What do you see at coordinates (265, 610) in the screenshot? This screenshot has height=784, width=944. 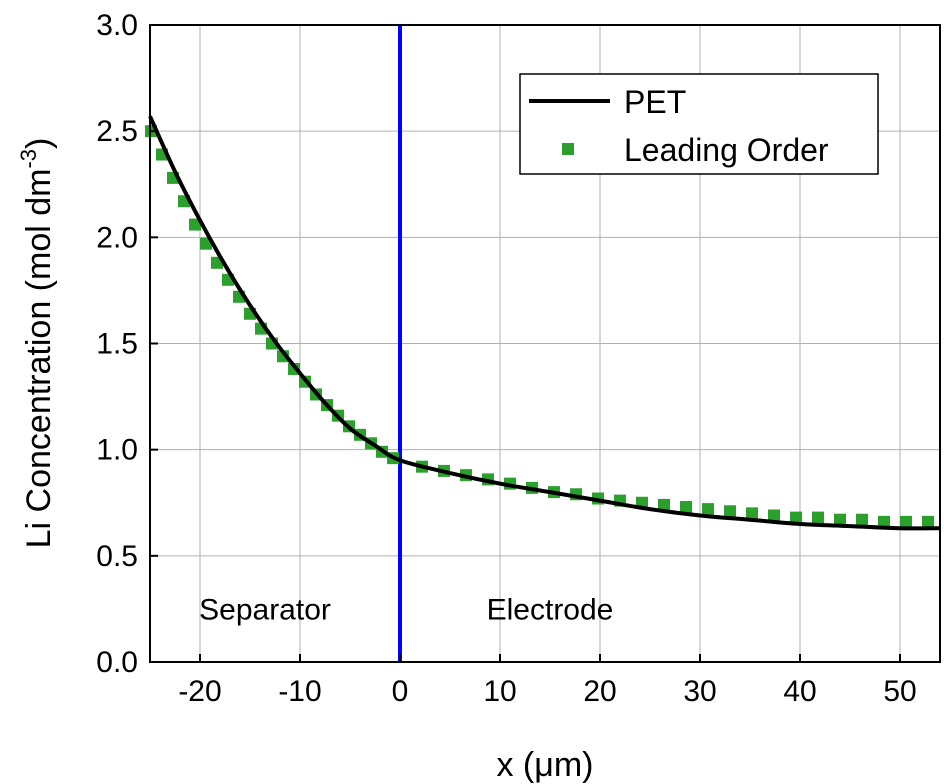 I see `region-label: Separator` at bounding box center [265, 610].